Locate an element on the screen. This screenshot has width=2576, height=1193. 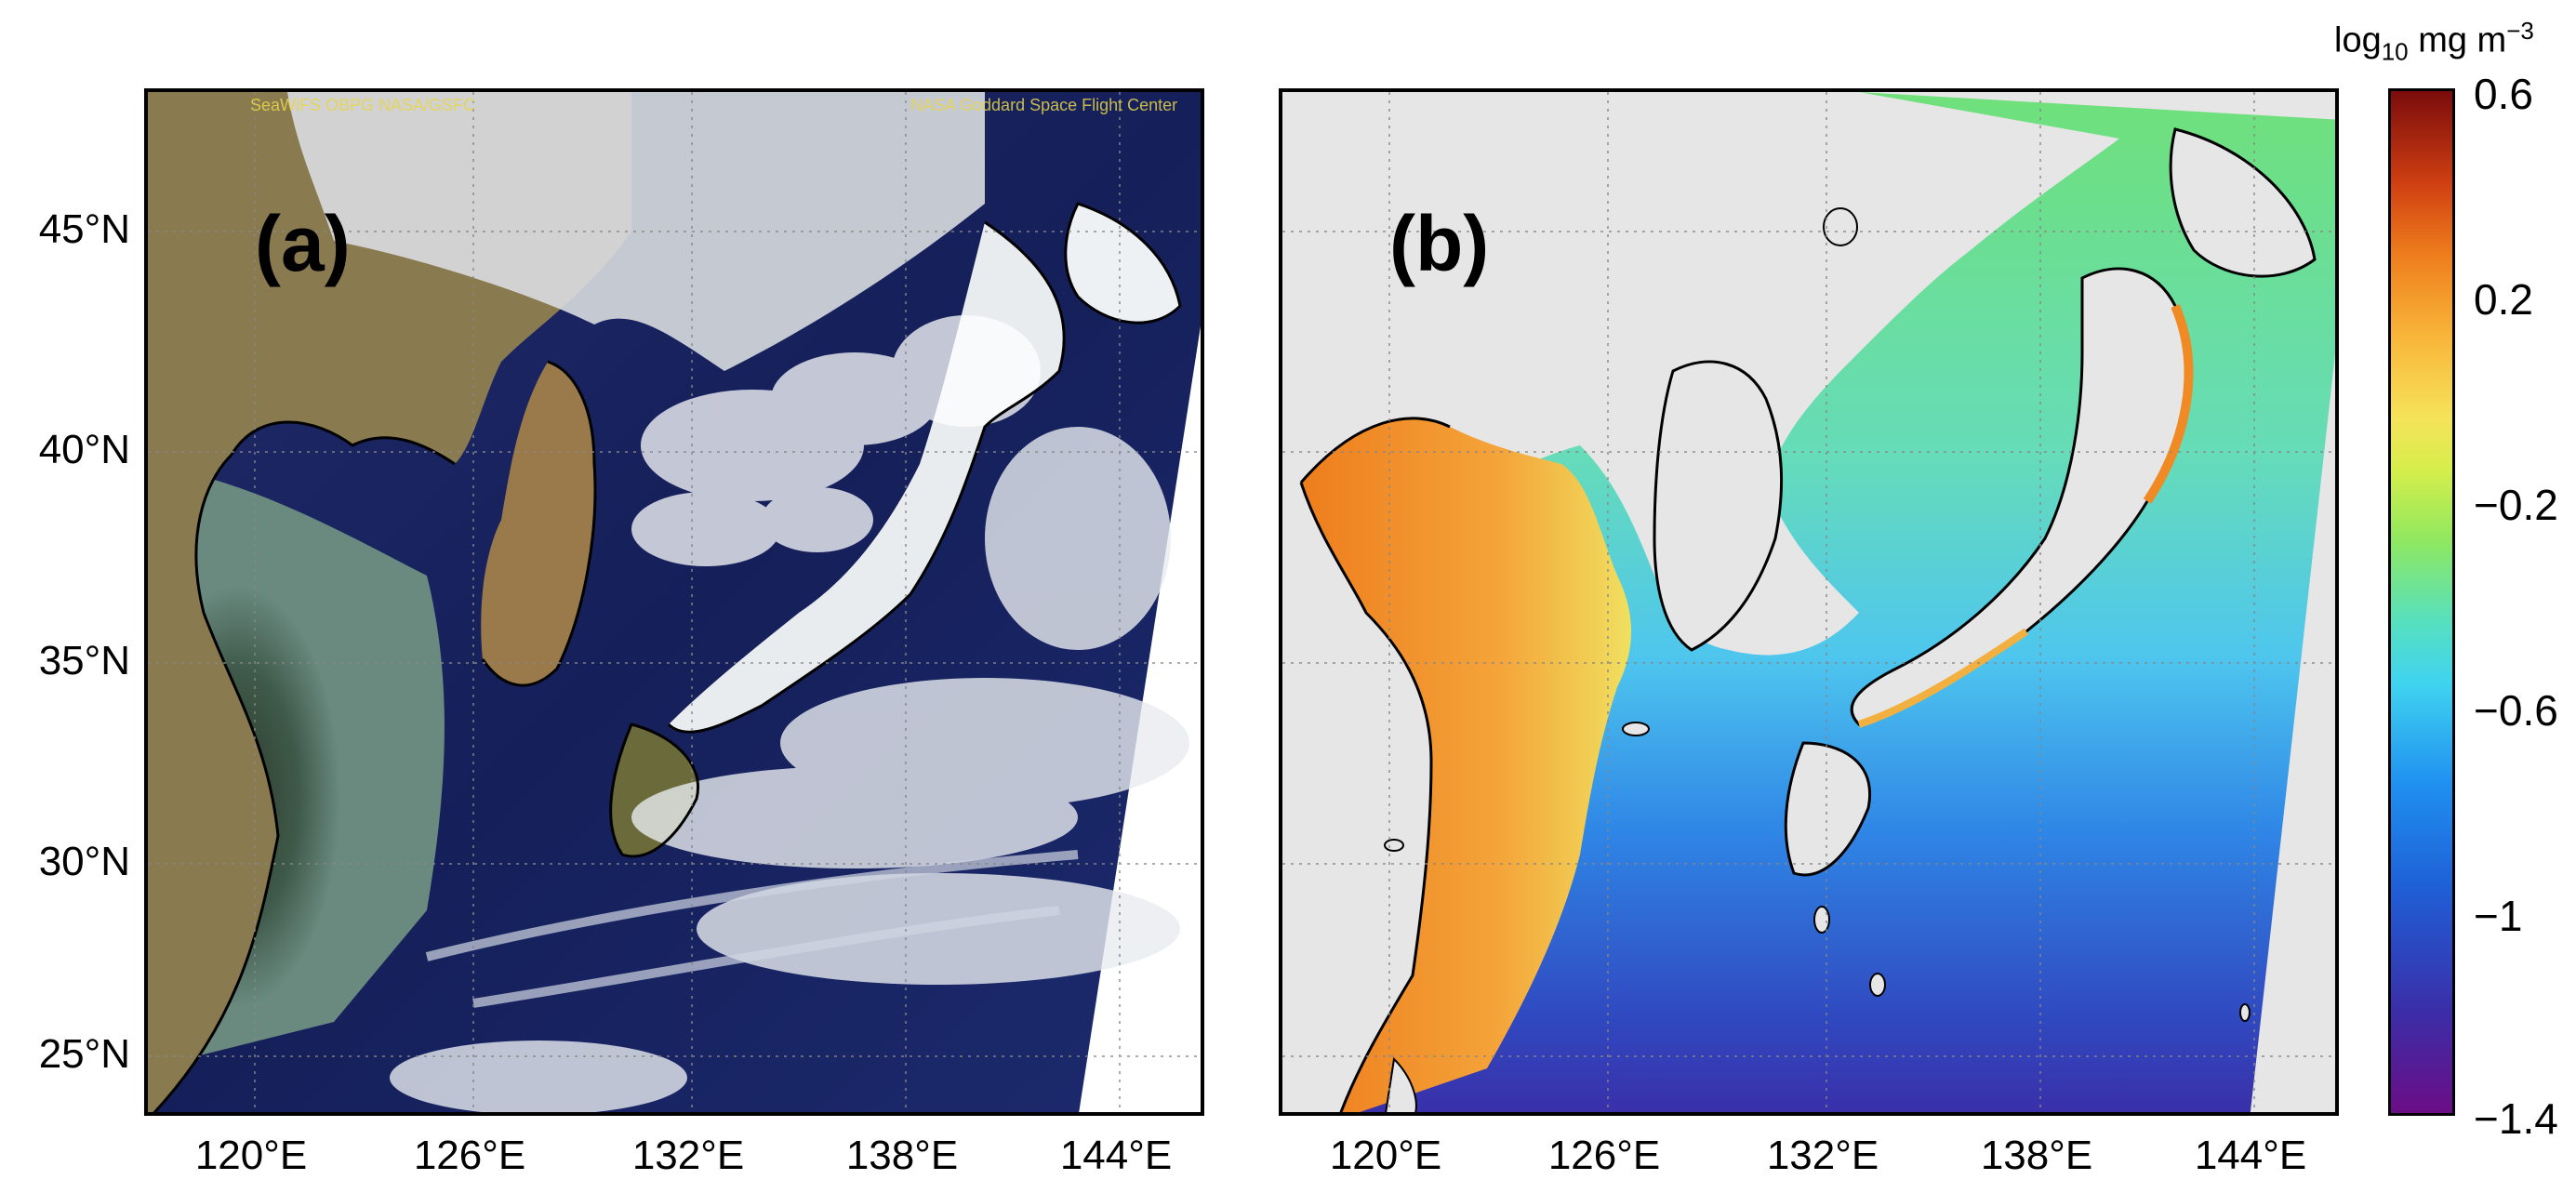
panel-label-b: (b) is located at coordinates (1439, 243).